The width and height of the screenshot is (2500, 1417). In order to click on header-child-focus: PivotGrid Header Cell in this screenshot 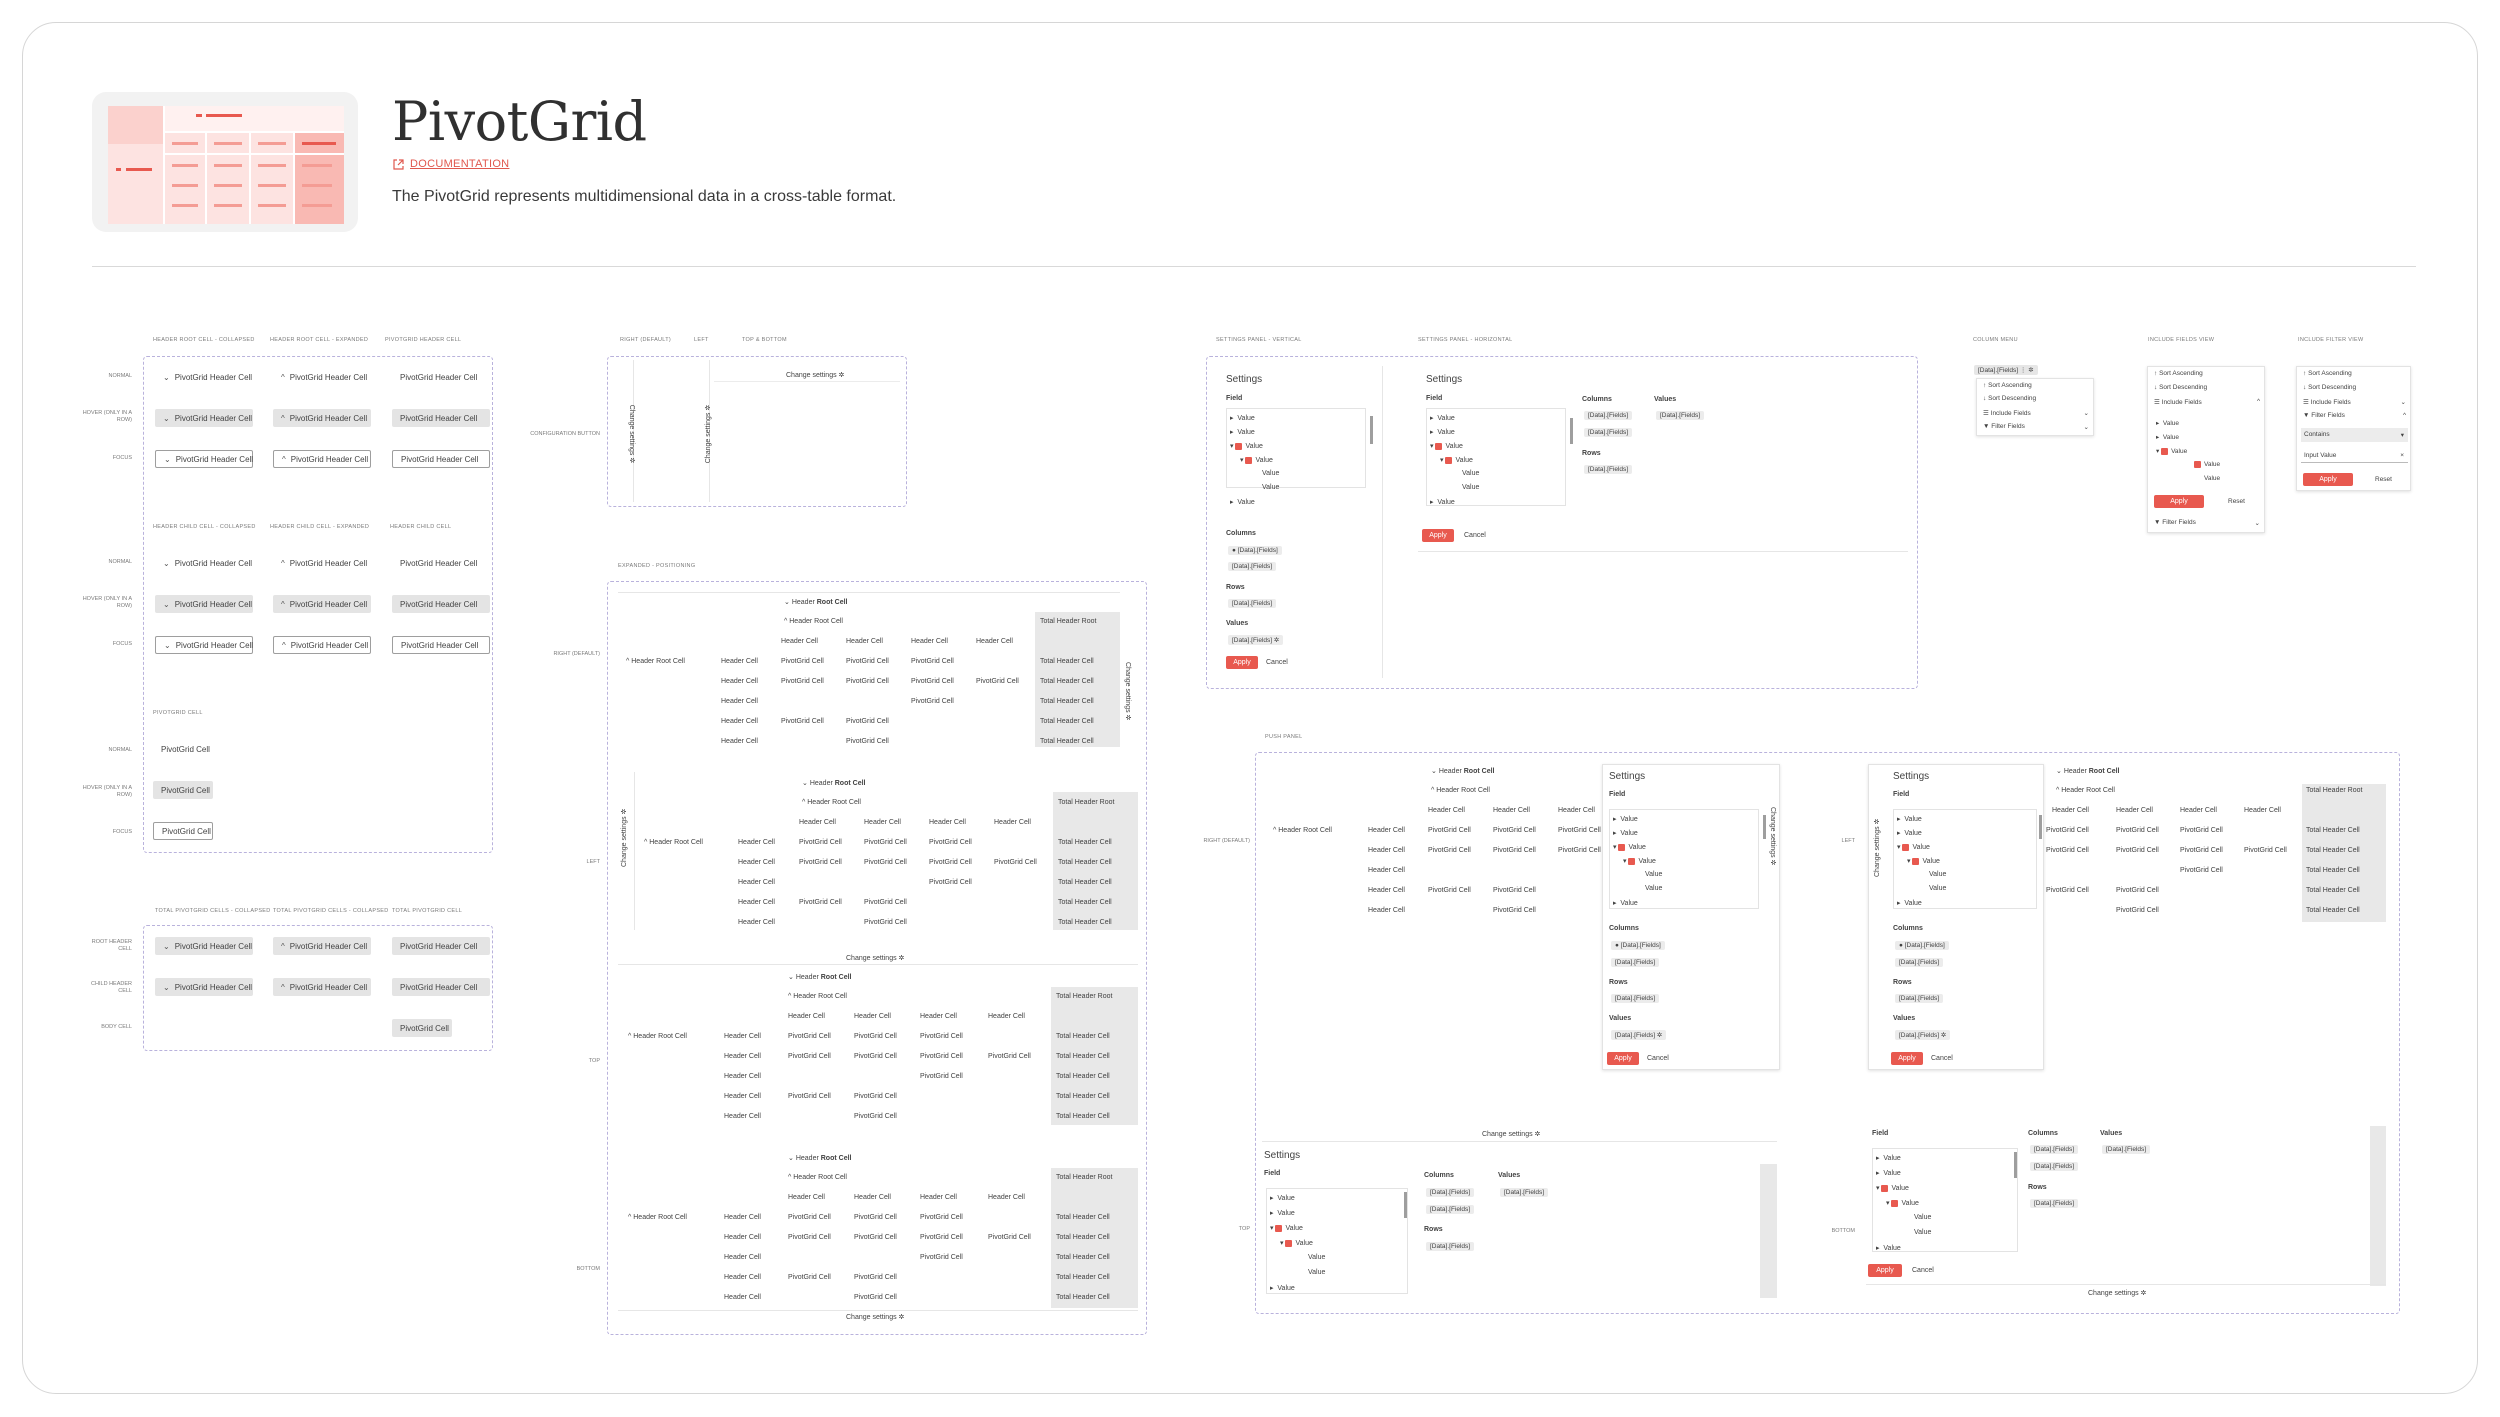, I will do `click(441, 645)`.